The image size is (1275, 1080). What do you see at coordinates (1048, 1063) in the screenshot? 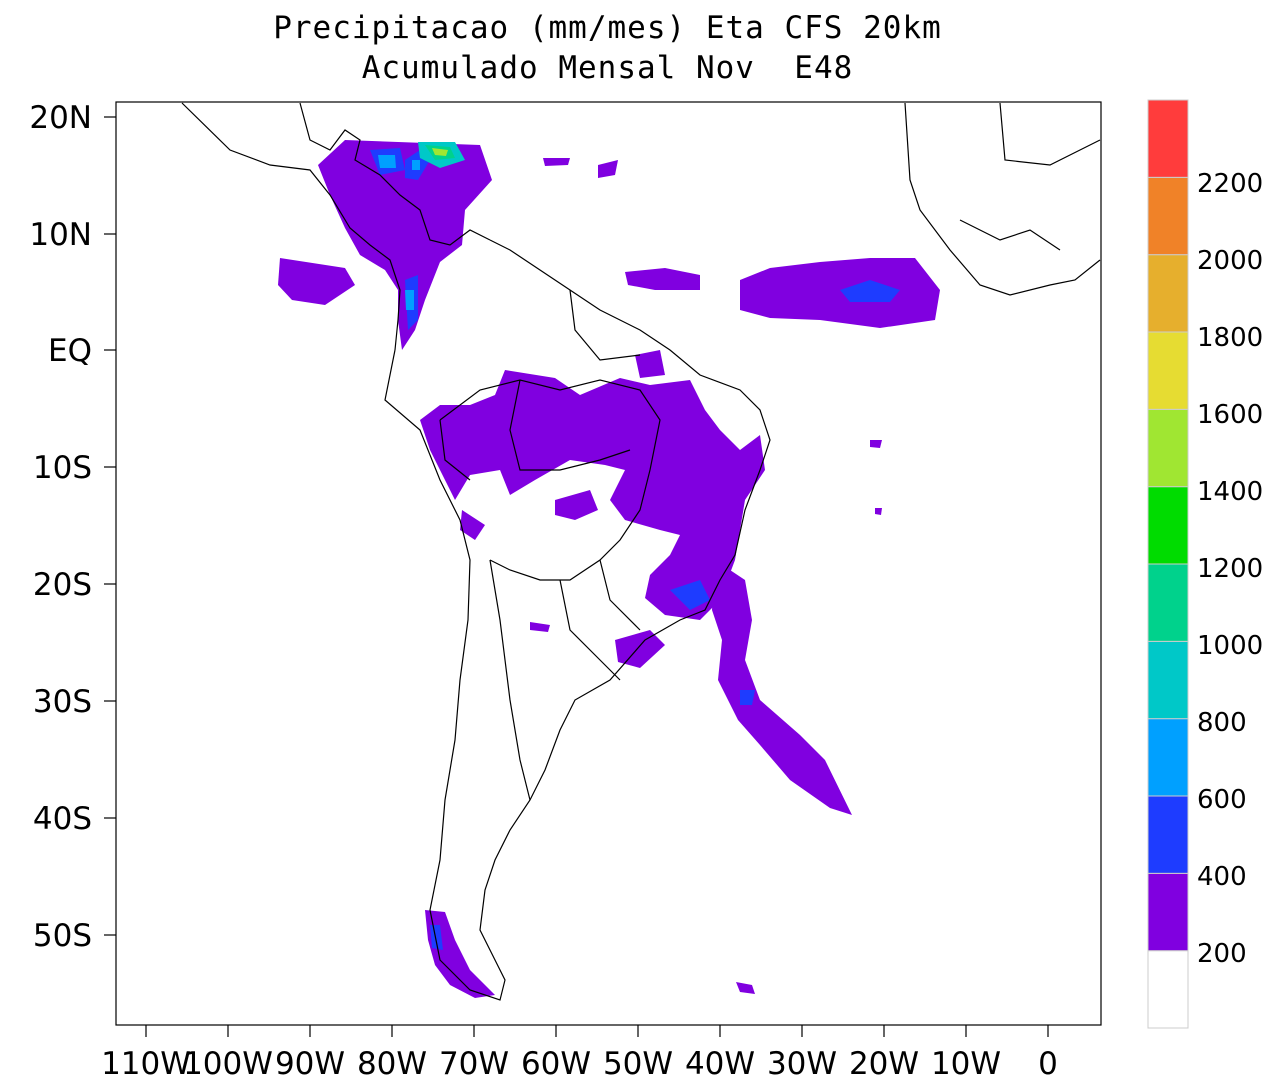
I see `lon-label: 0` at bounding box center [1048, 1063].